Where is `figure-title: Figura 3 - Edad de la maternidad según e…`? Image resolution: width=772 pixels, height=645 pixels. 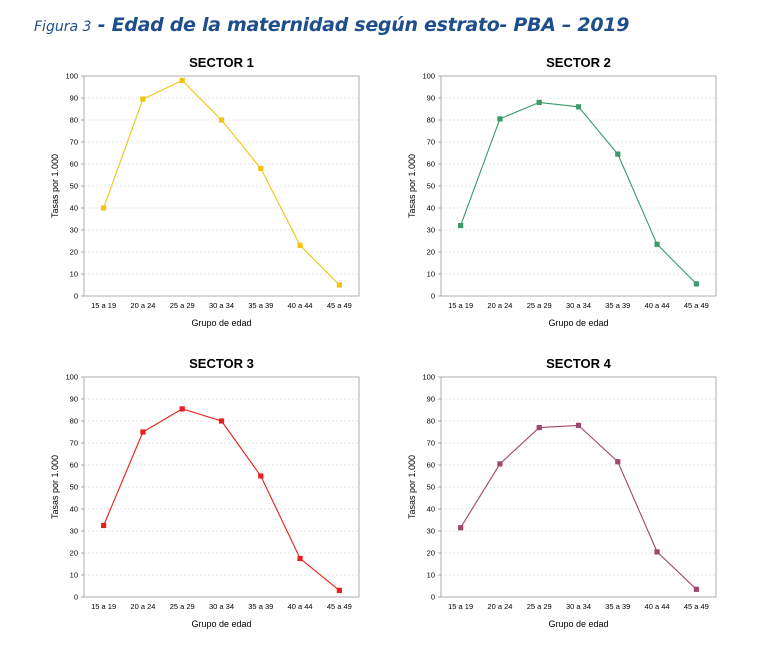 figure-title: Figura 3 - Edad de la maternidad según e… is located at coordinates (331, 28).